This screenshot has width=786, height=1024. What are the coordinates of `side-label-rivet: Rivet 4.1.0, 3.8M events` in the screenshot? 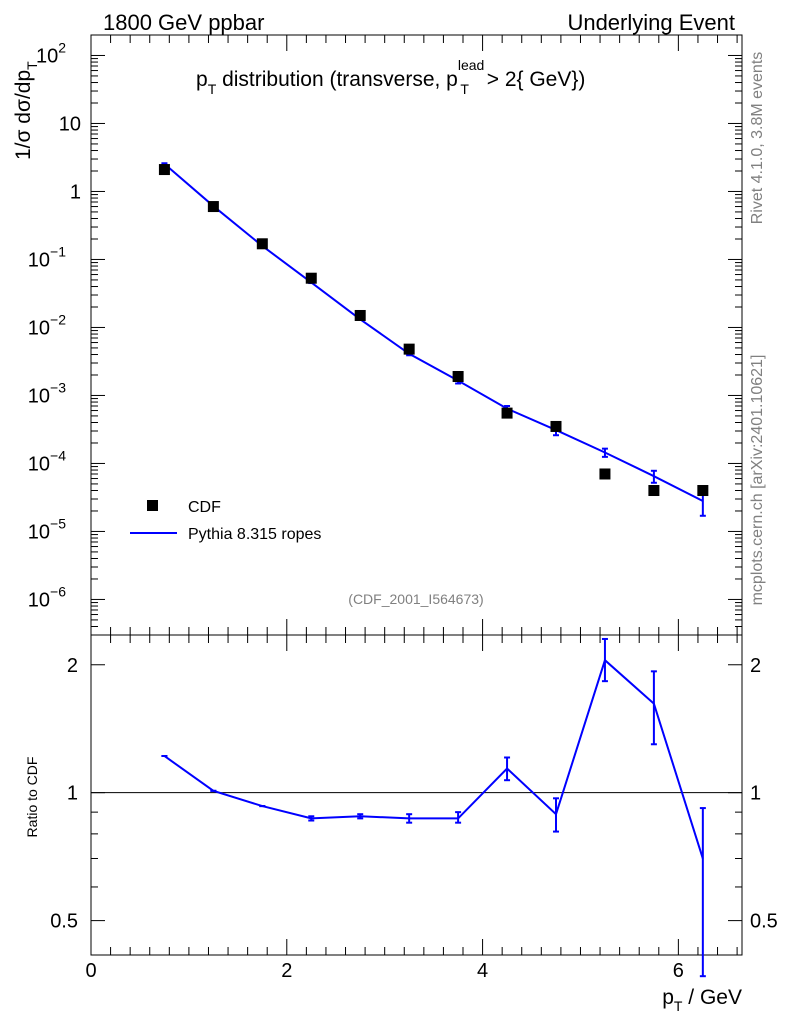 It's located at (757, 138).